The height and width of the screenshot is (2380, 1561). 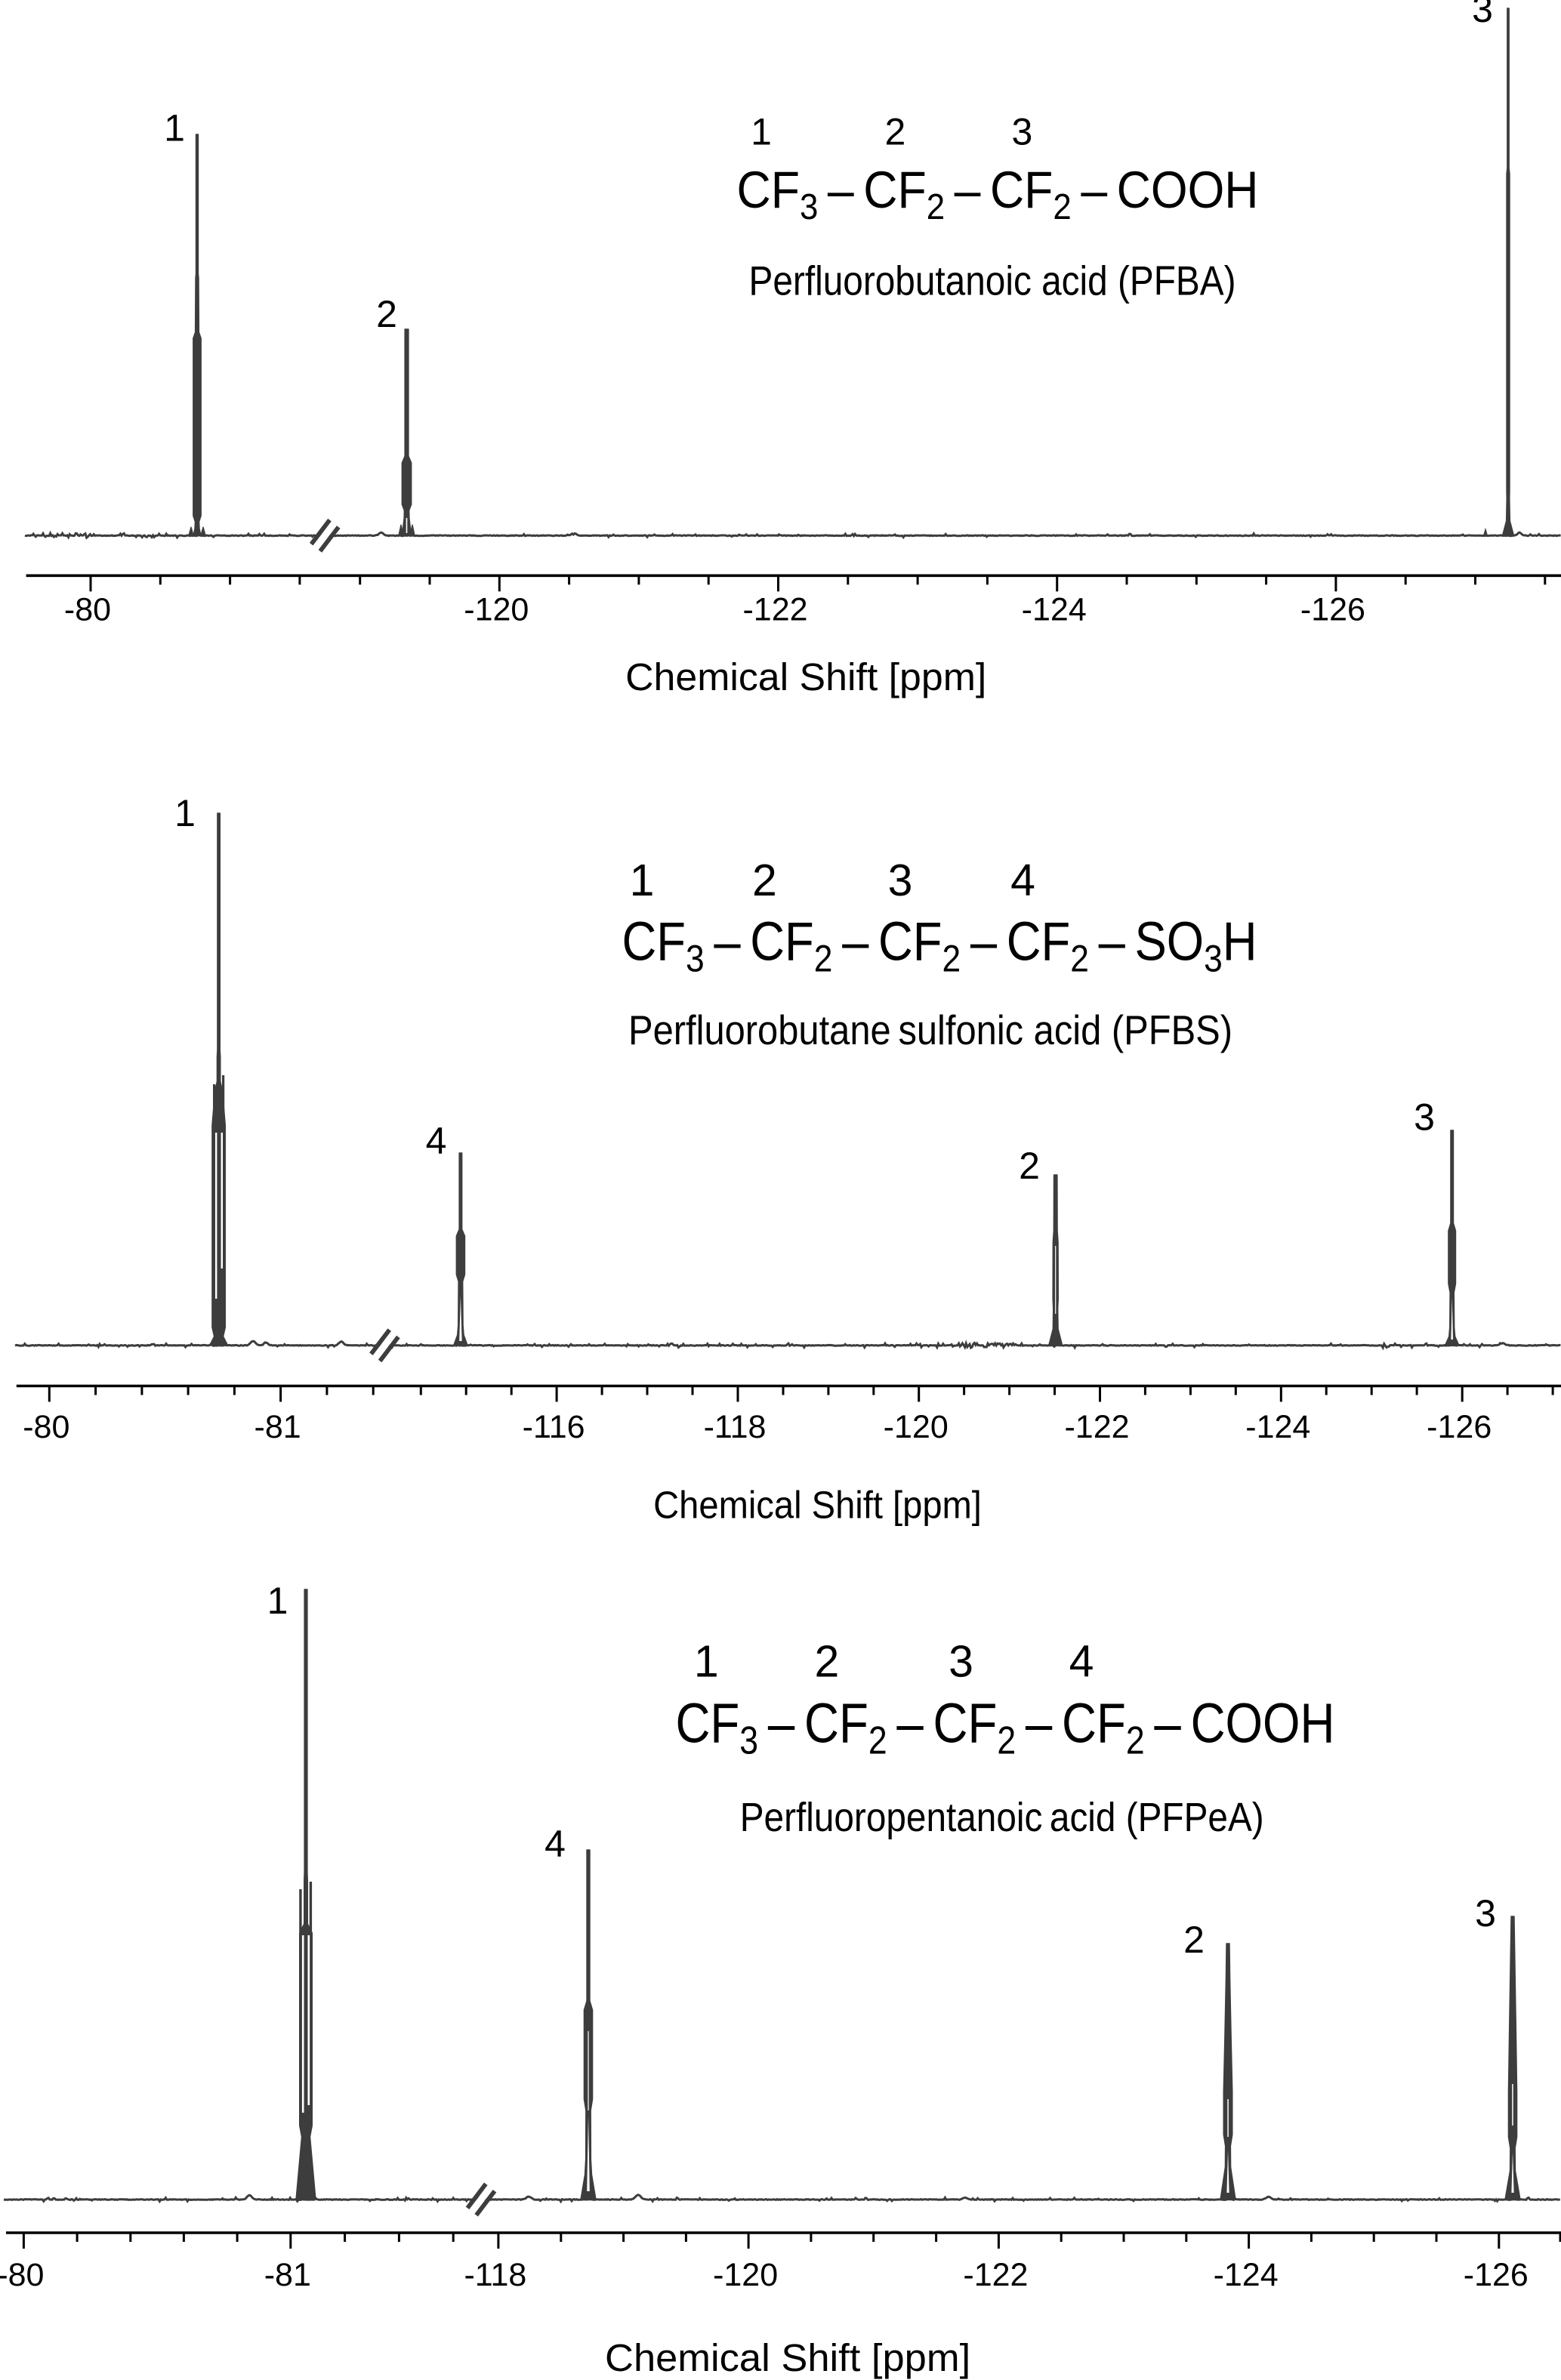 What do you see at coordinates (939, 946) in the screenshot?
I see `svg-text:CF3​ – CF2​ – CF2​ – CF2​ – SO: CF3​ – CF2​ – CF2​ – CF2​ – SO3​H` at bounding box center [939, 946].